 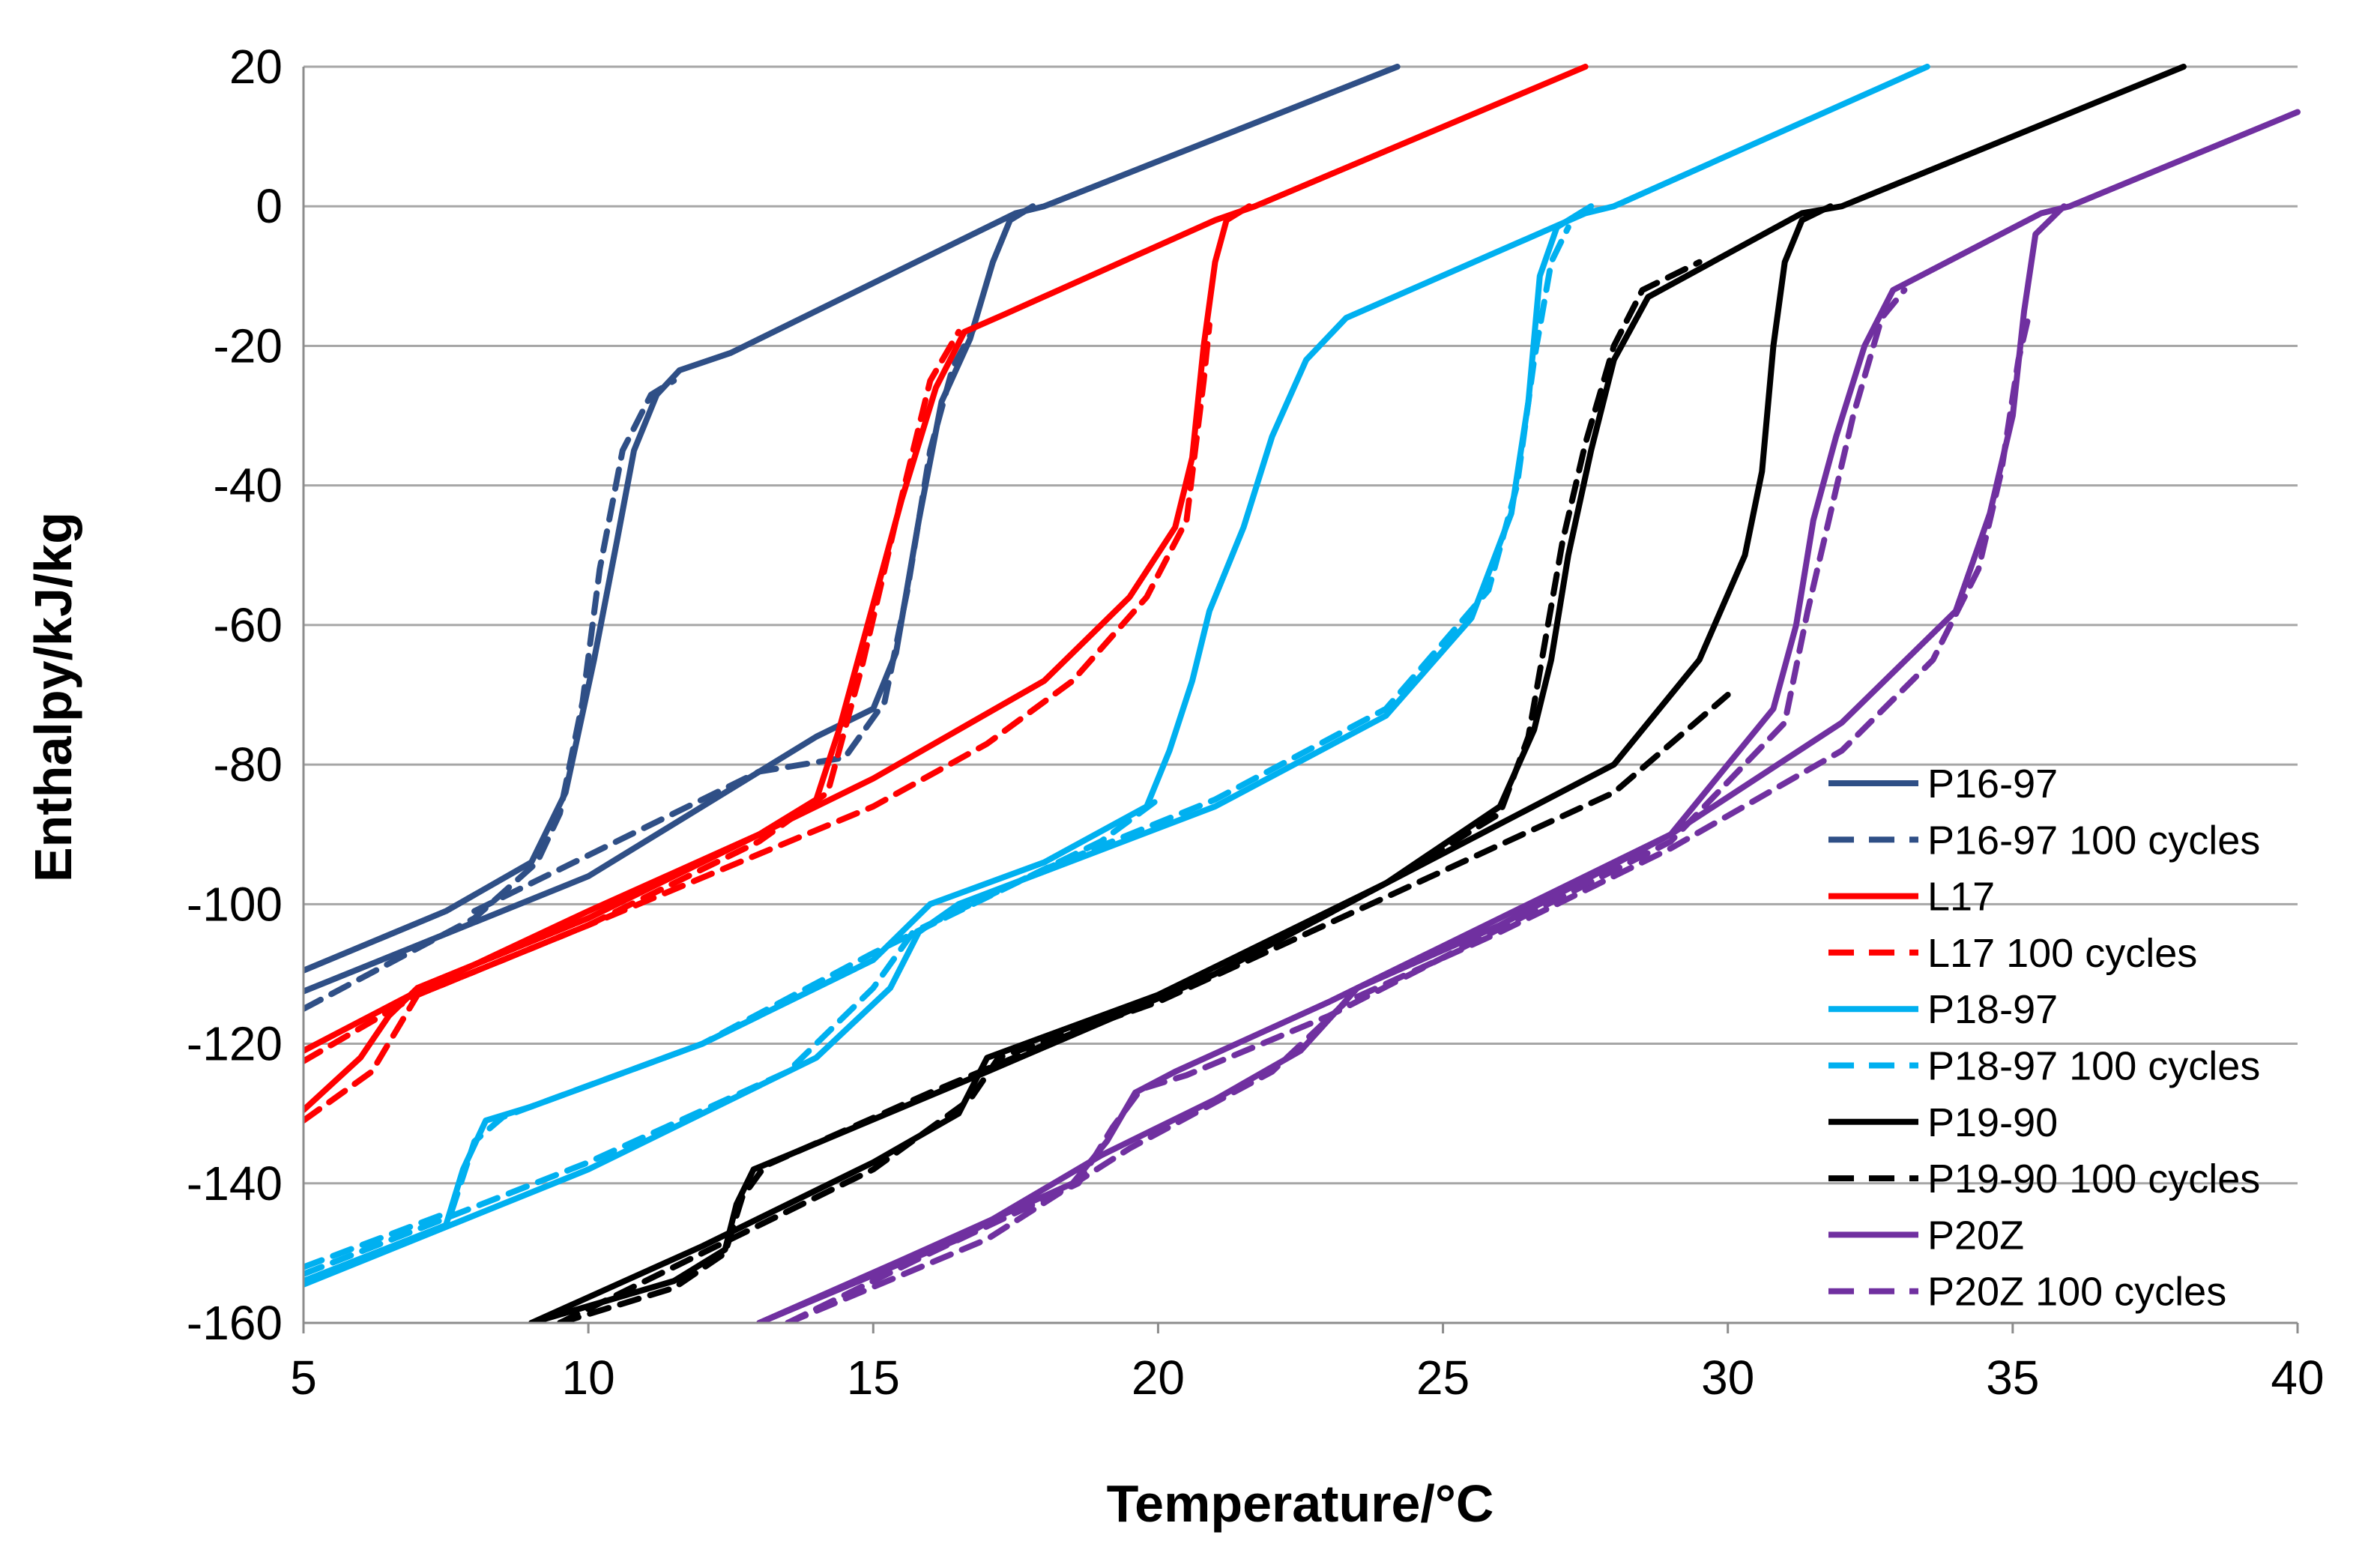 What do you see at coordinates (1158, 1378) in the screenshot?
I see `x-tick-label: 20` at bounding box center [1158, 1378].